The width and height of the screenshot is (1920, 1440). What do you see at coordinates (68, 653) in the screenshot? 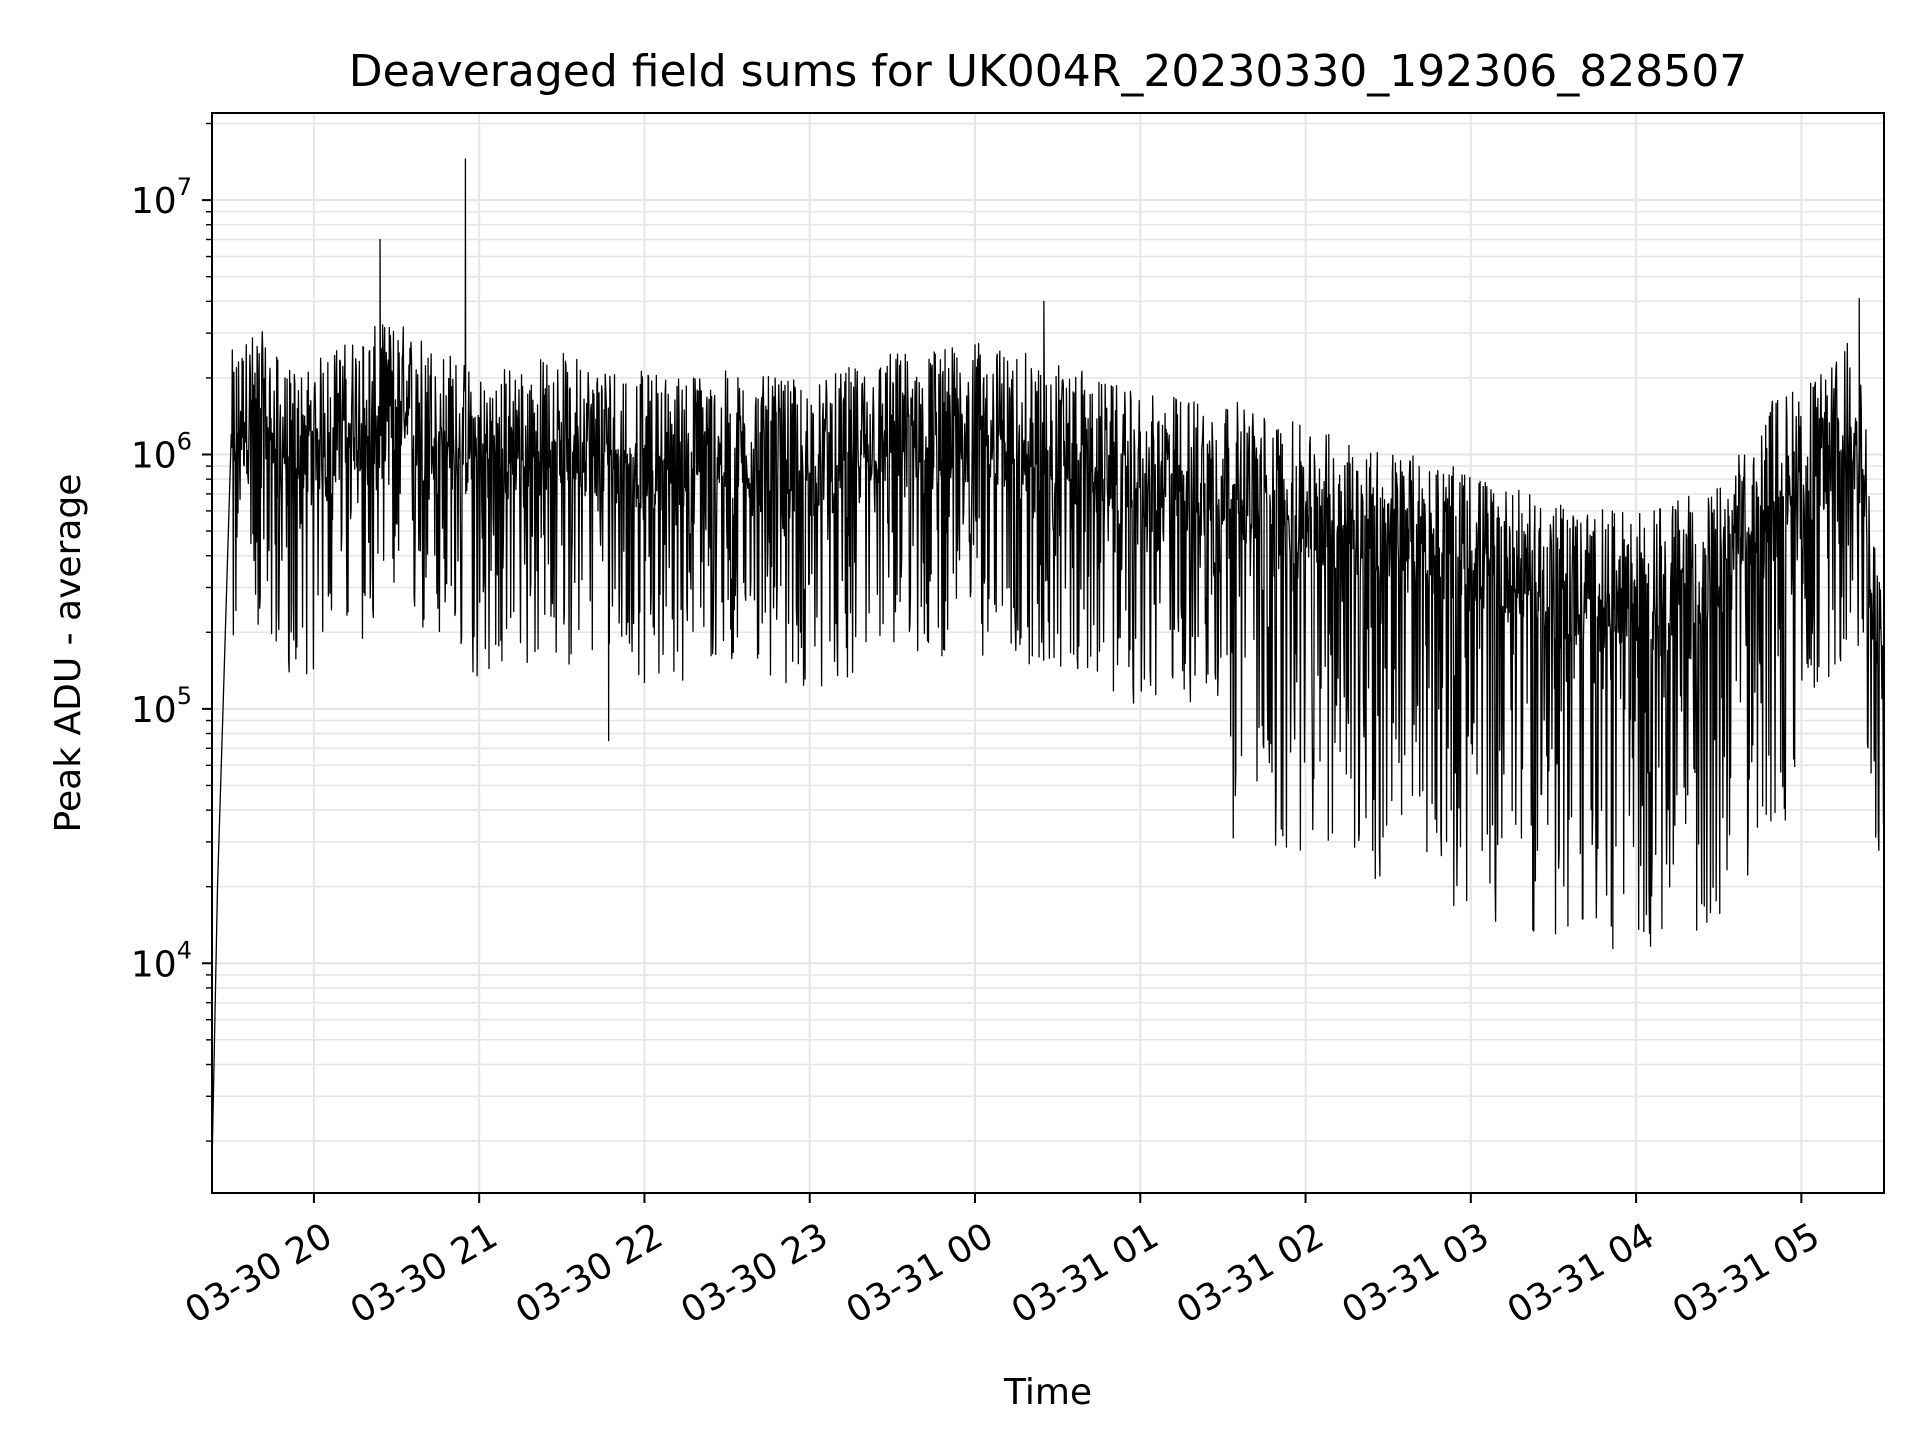
I see `y-axis-label: Peak ADU - average` at bounding box center [68, 653].